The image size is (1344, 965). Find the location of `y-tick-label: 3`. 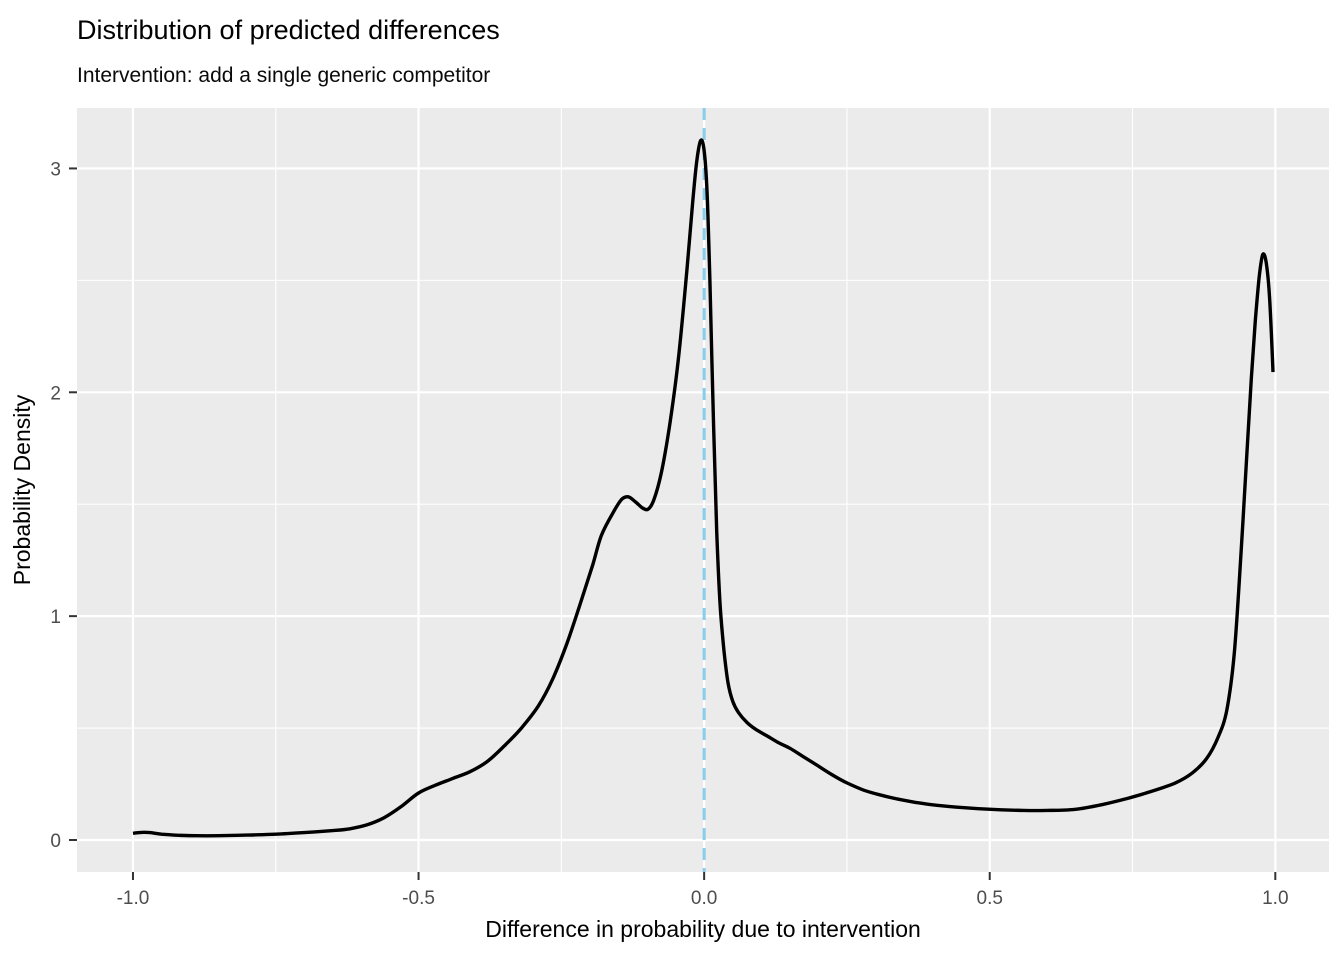

y-tick-label: 3 is located at coordinates (55, 169).